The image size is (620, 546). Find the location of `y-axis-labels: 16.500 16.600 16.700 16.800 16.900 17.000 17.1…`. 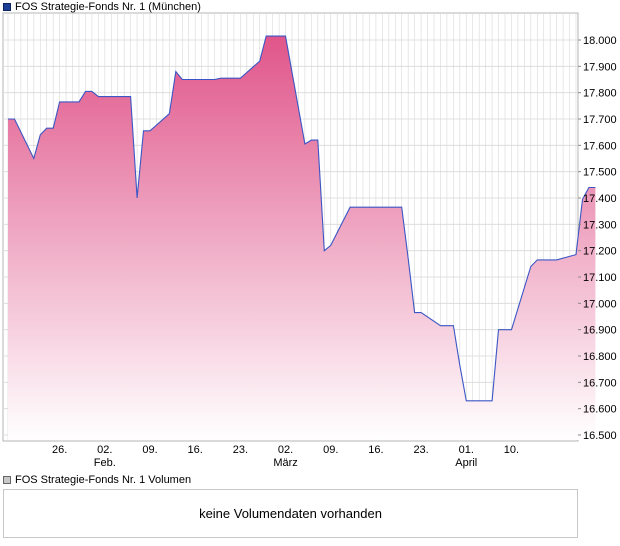

y-axis-labels: 16.500 16.600 16.700 16.800 16.900 17.000 17.1… is located at coordinates (597, 238).